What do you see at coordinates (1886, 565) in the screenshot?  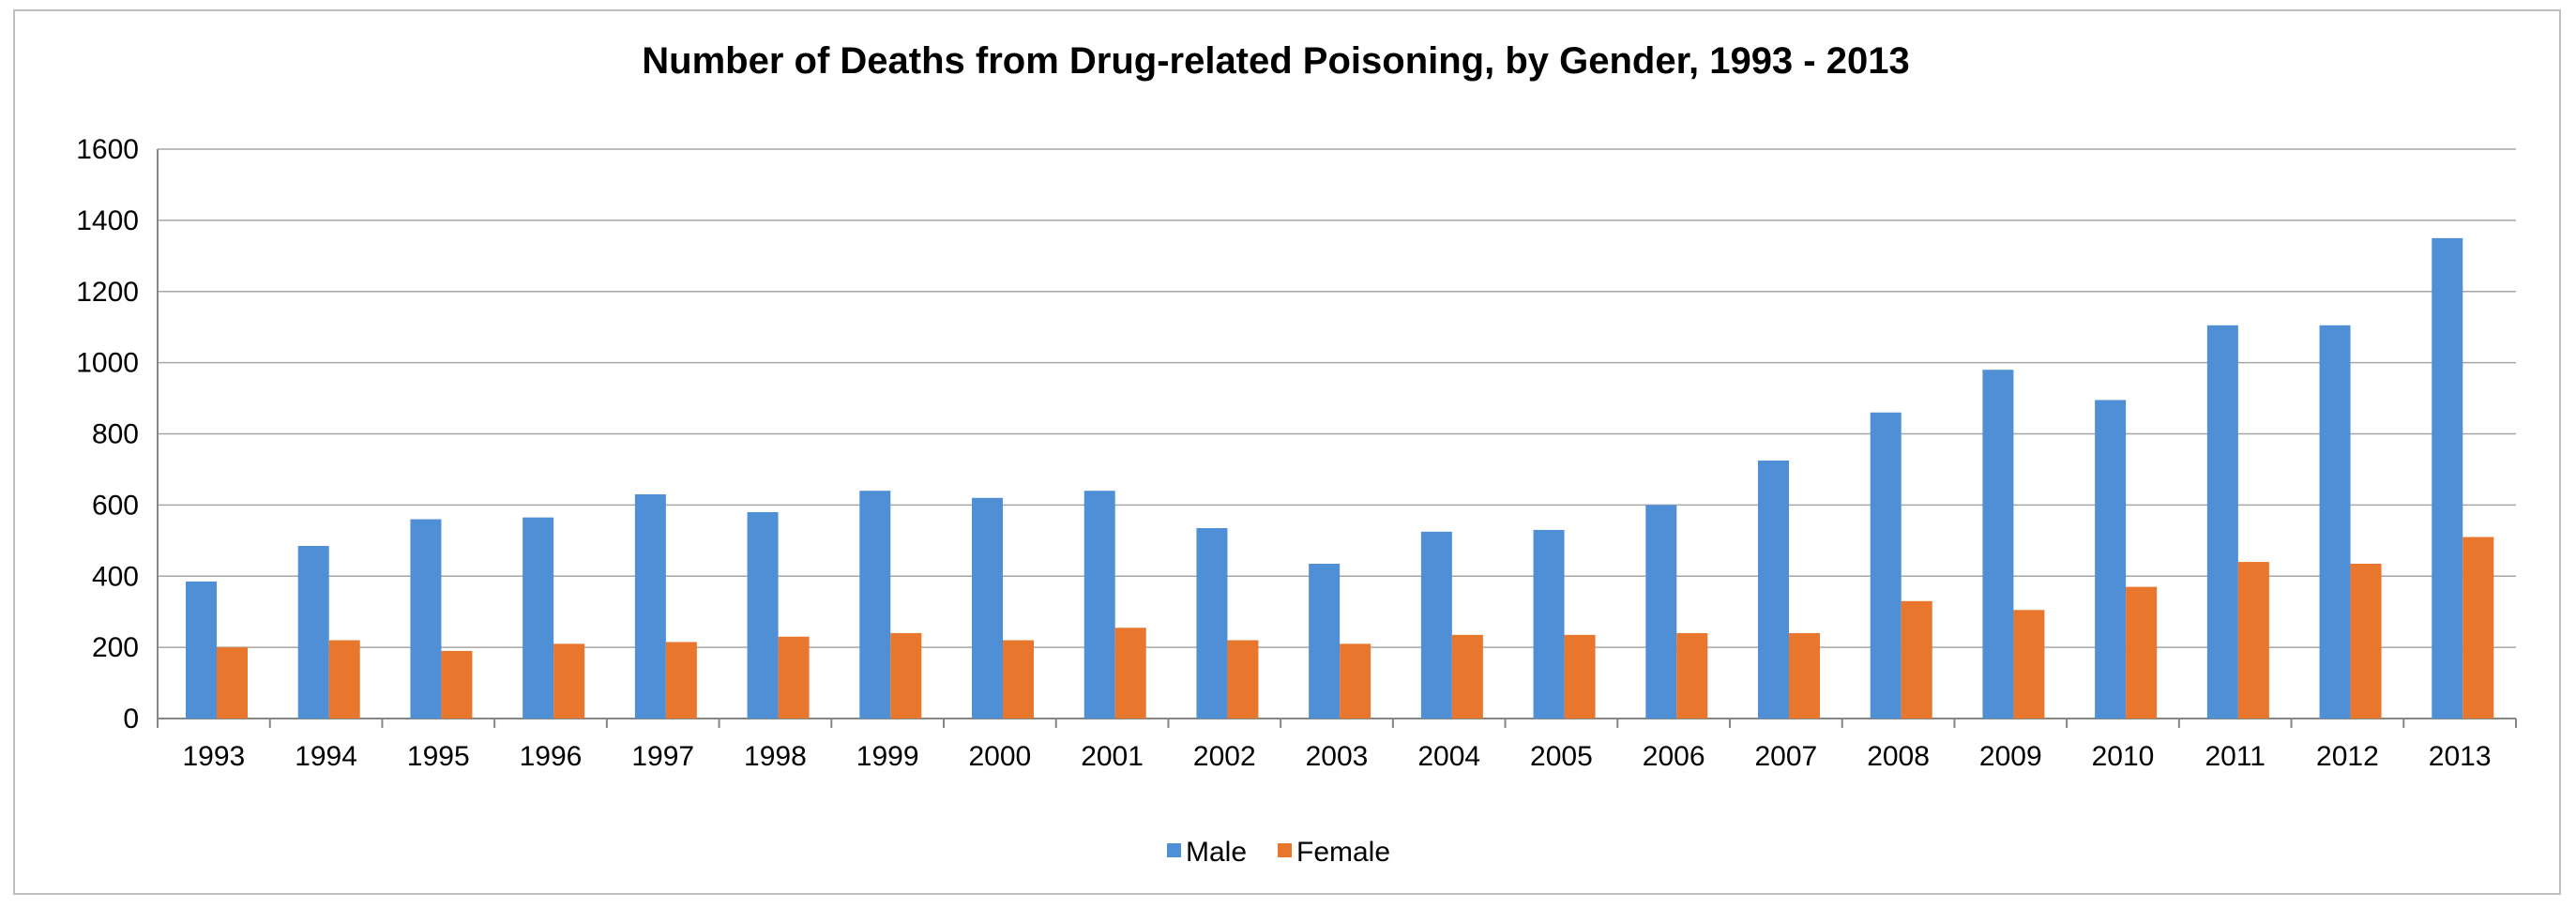 I see `bar-male-2008` at bounding box center [1886, 565].